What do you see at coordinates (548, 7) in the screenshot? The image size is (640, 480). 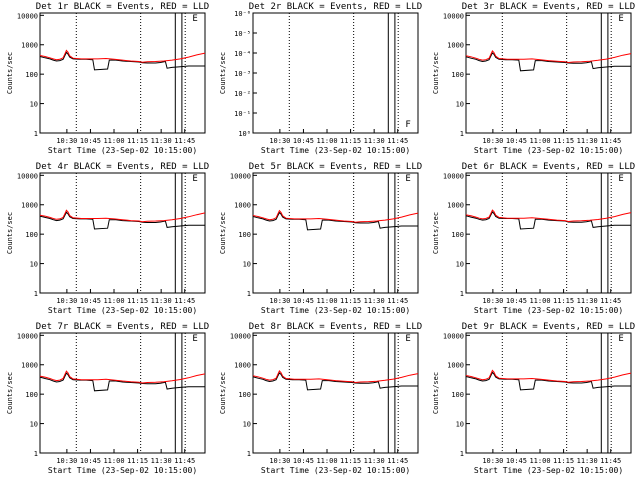 I see `panel-title: Det 3r BLACK = Events, RED = LLD` at bounding box center [548, 7].